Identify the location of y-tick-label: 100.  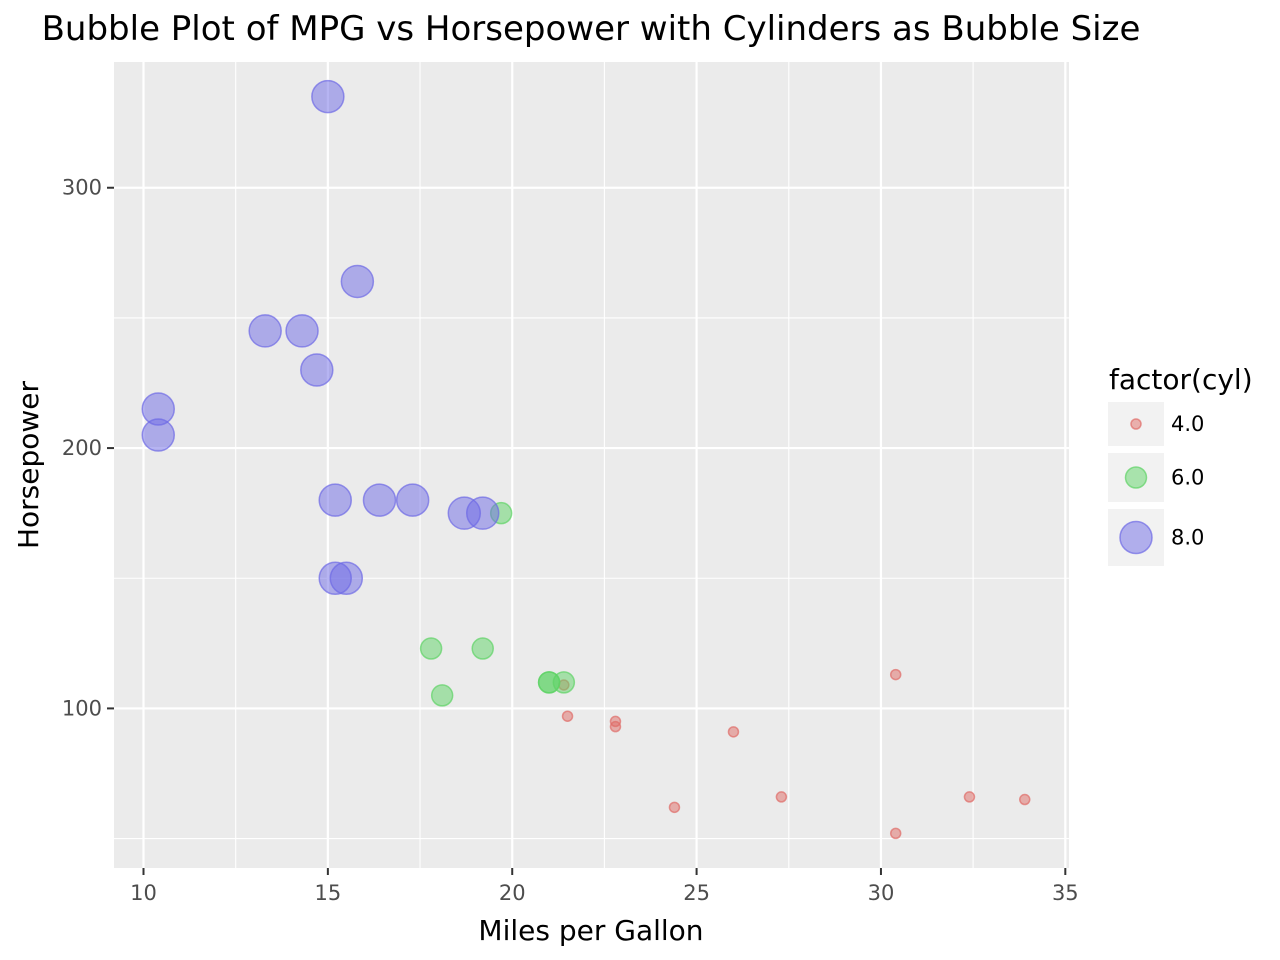
(82, 708).